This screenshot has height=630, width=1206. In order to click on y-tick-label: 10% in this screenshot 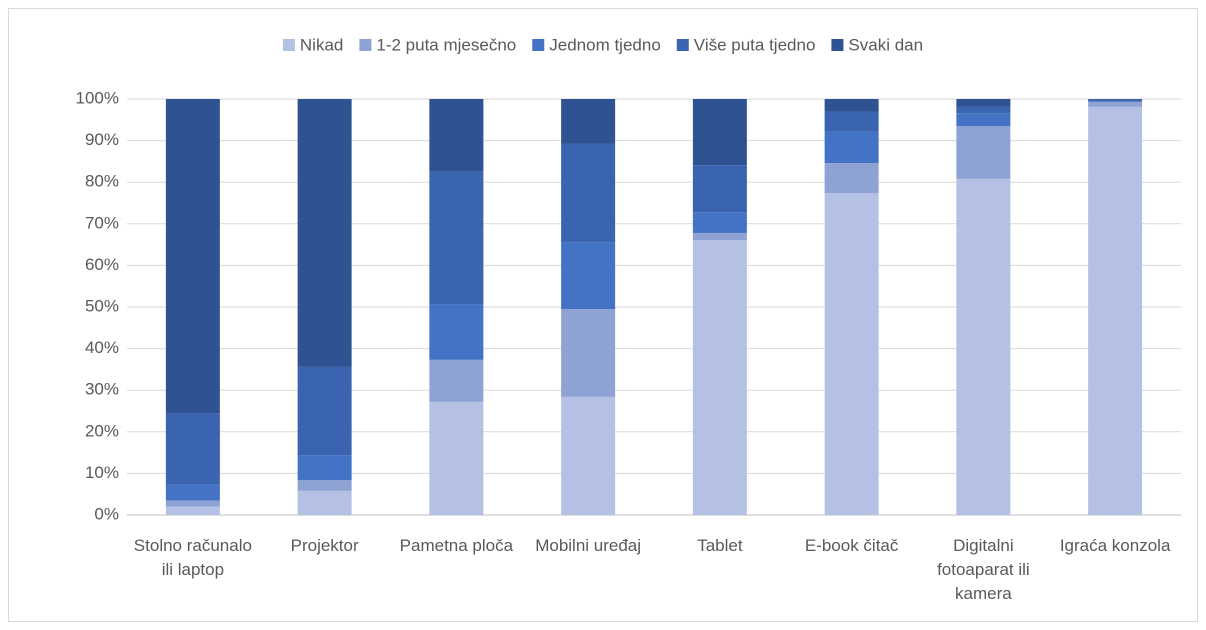, I will do `click(102, 472)`.